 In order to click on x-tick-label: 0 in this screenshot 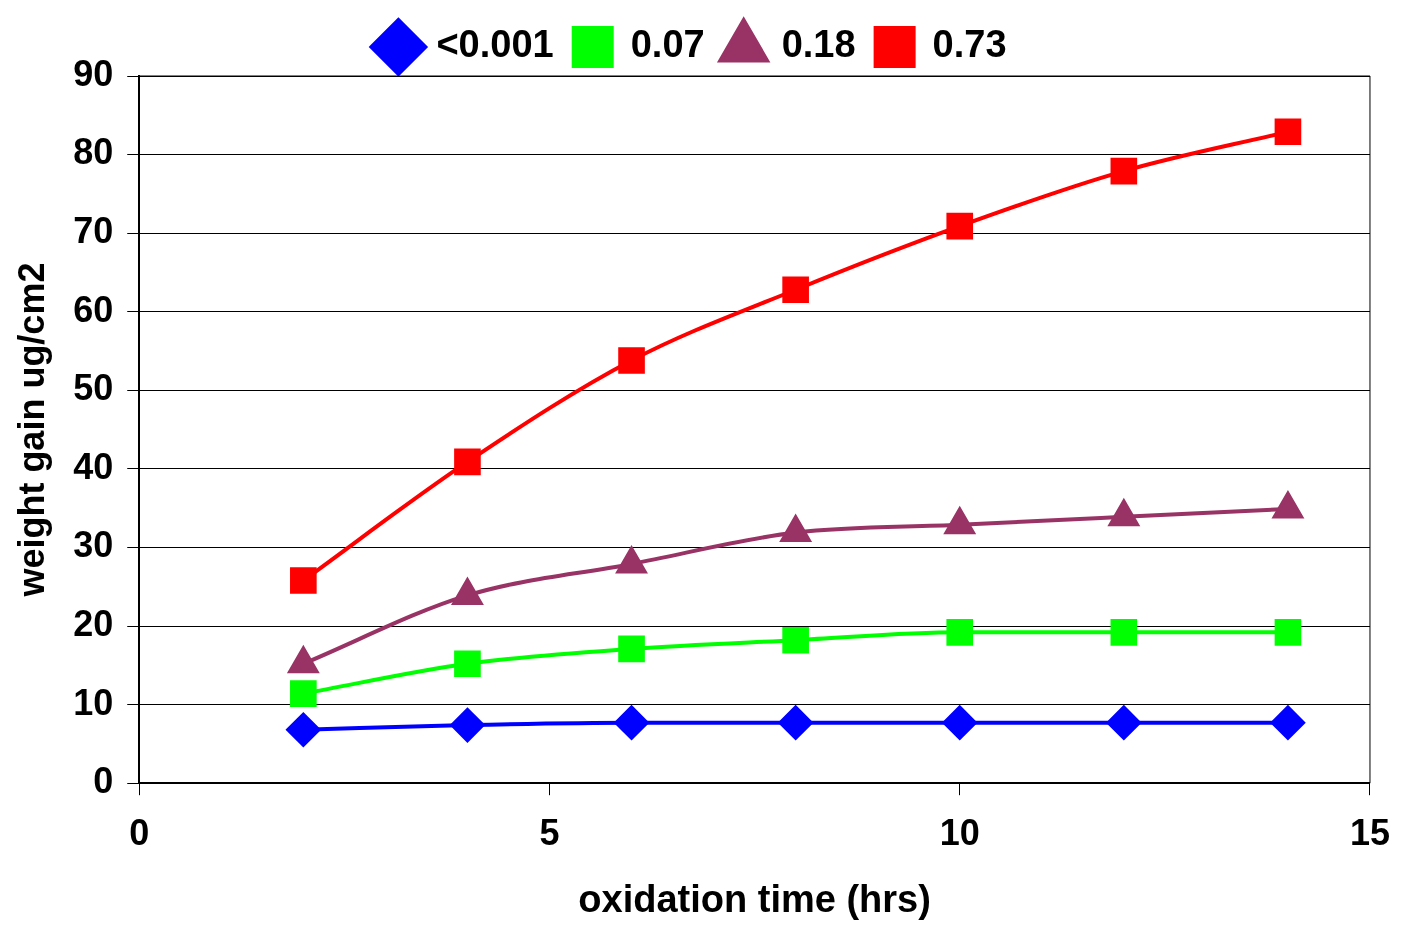, I will do `click(139, 832)`.